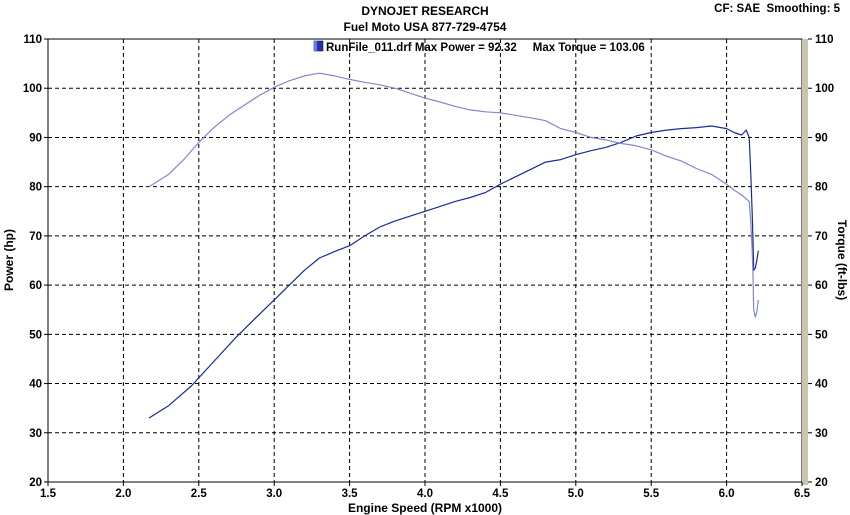 This screenshot has width=850, height=515. What do you see at coordinates (821, 188) in the screenshot?
I see `y-tick-label-right: 80` at bounding box center [821, 188].